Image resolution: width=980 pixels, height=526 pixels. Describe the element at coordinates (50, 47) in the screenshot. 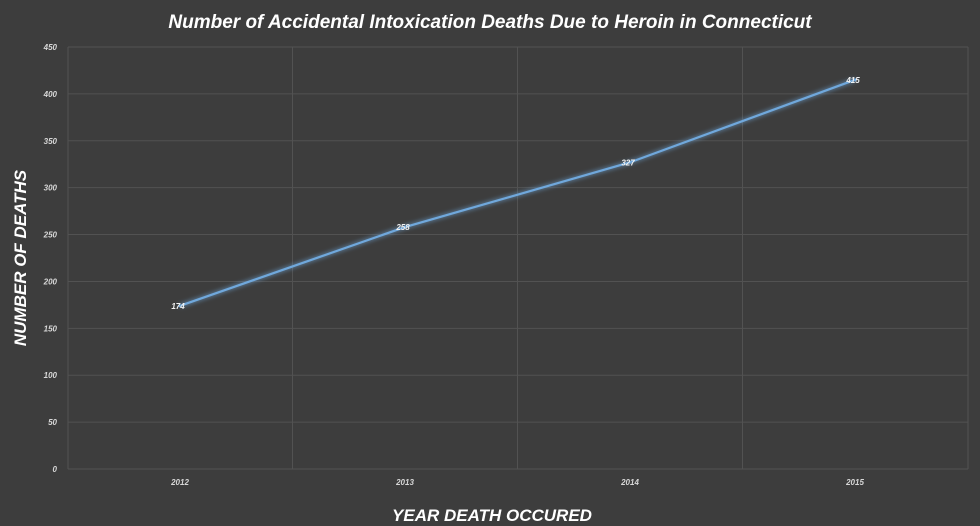

I see `y-tick-label: 450` at that location.